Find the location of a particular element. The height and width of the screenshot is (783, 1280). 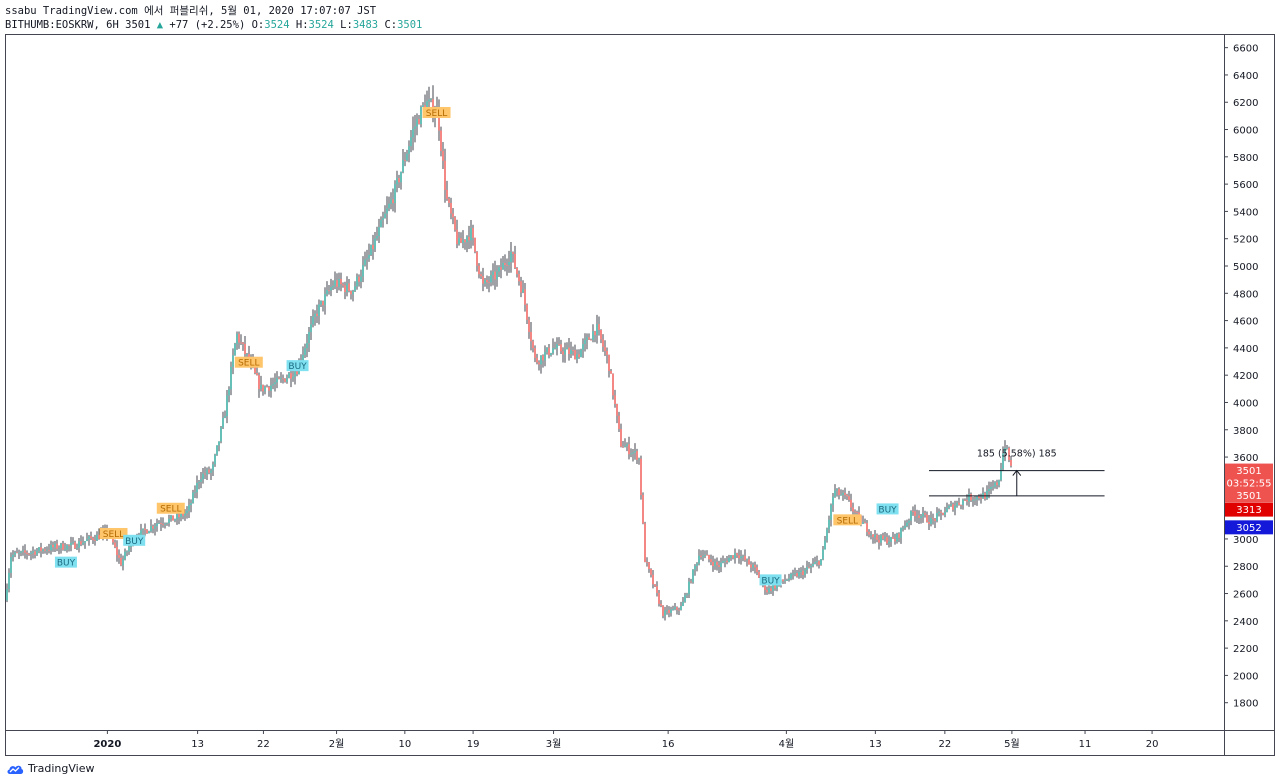

price-tag-label: 3501 is located at coordinates (1248, 471).